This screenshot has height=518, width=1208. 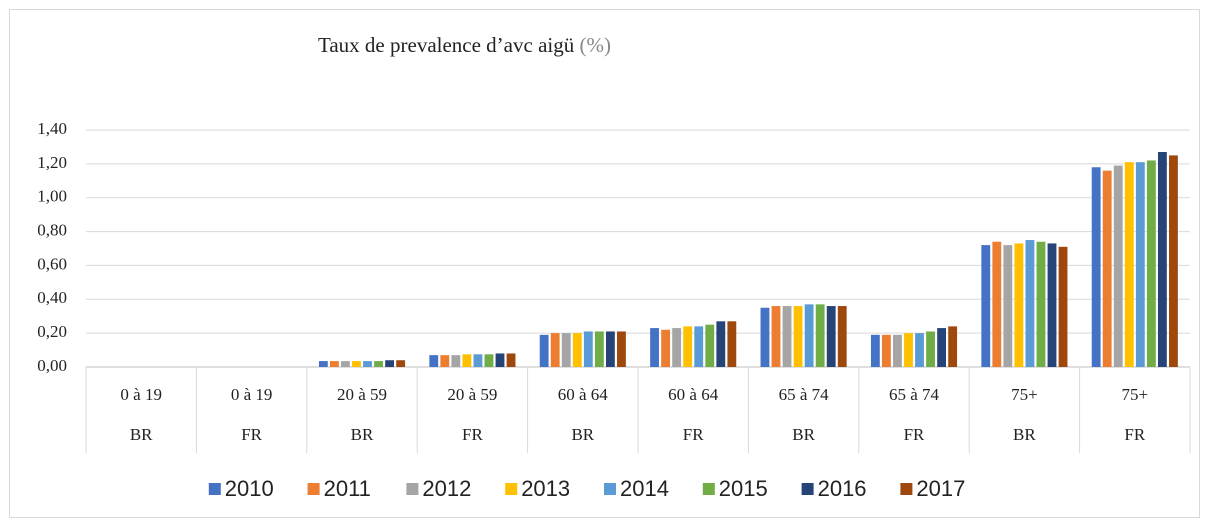 What do you see at coordinates (52, 229) in the screenshot?
I see `y-tick-label: 0,80` at bounding box center [52, 229].